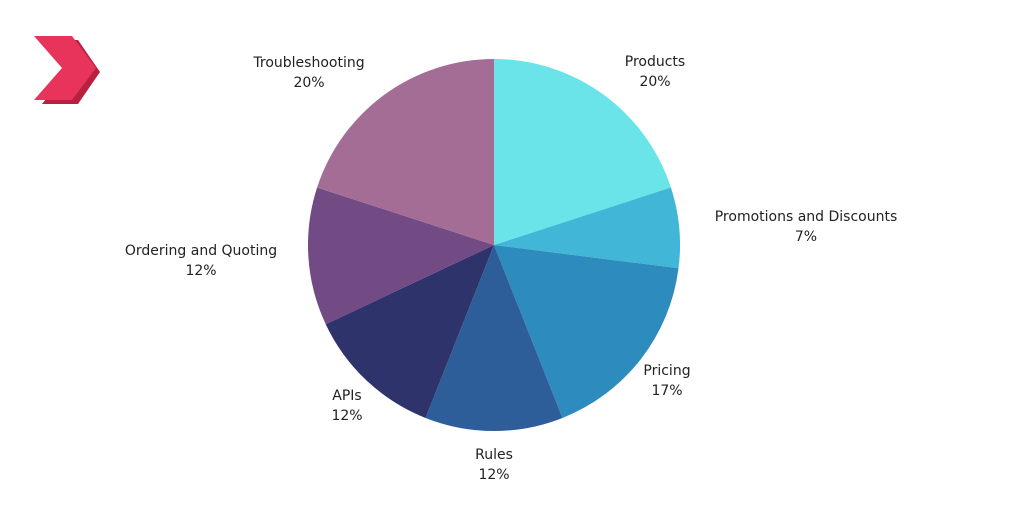 Image resolution: width=1024 pixels, height=511 pixels. What do you see at coordinates (308, 83) in the screenshot?
I see `slice-percent-troubleshooting: 20%` at bounding box center [308, 83].